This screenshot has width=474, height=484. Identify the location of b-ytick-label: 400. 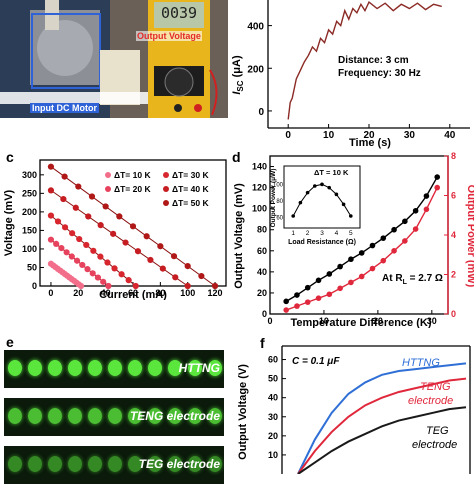
(255, 27).